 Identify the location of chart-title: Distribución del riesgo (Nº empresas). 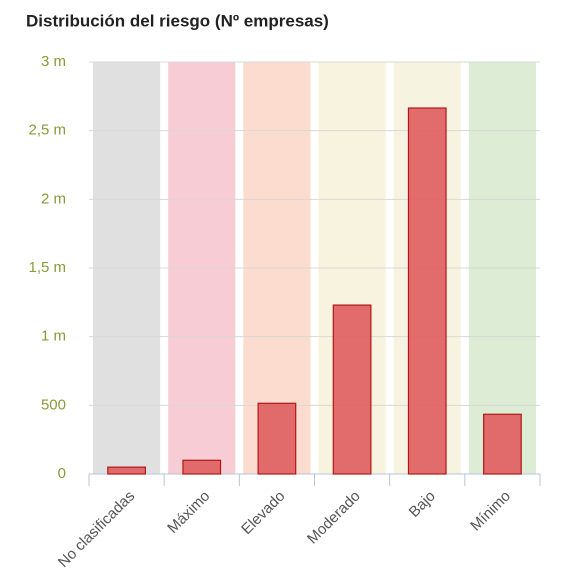
(177, 20).